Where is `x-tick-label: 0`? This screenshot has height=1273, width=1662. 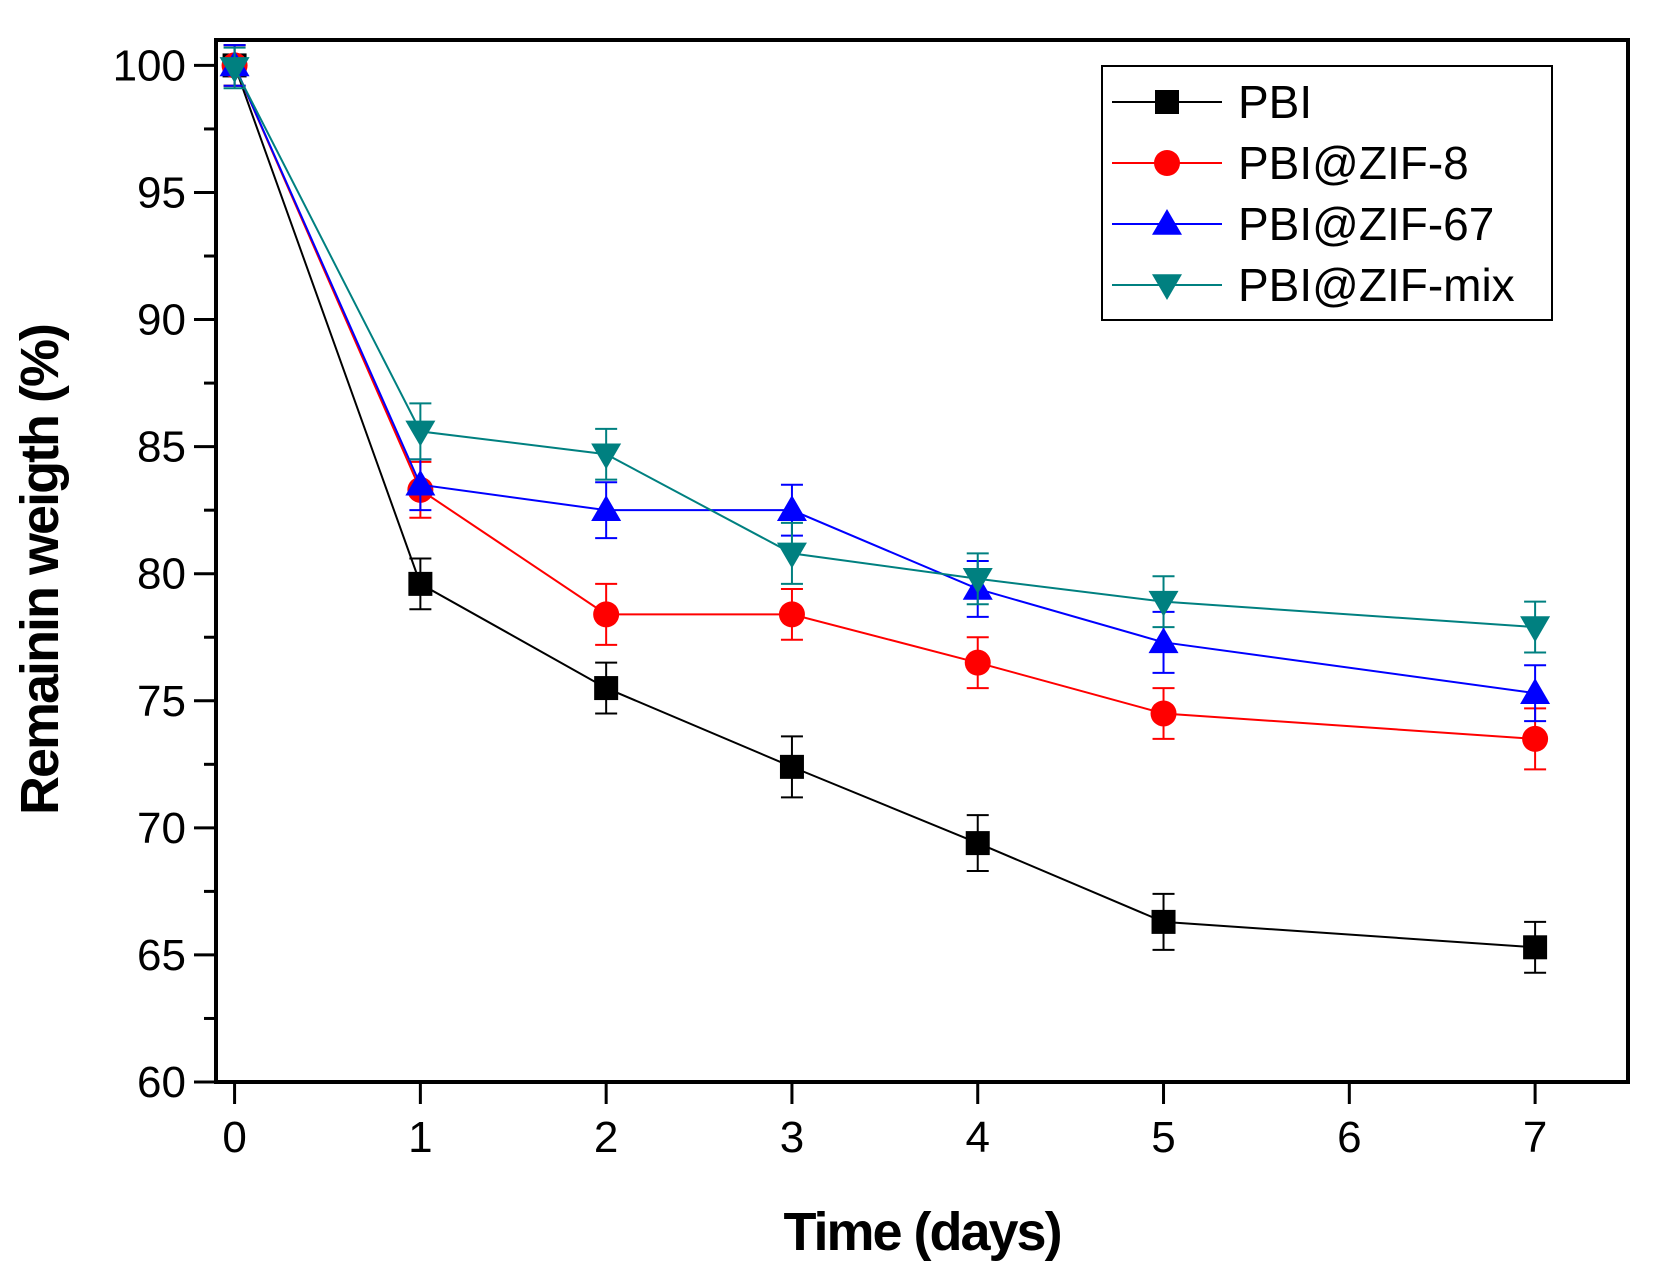
x-tick-label: 0 is located at coordinates (234, 1137).